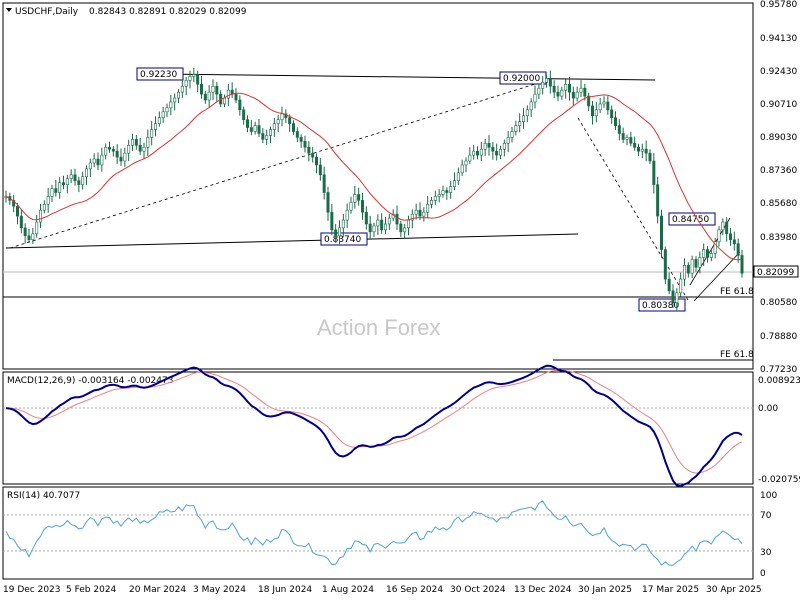 The height and width of the screenshot is (600, 800). What do you see at coordinates (47, 12) in the screenshot?
I see `chart-symbol: USDCHF,Daily` at bounding box center [47, 12].